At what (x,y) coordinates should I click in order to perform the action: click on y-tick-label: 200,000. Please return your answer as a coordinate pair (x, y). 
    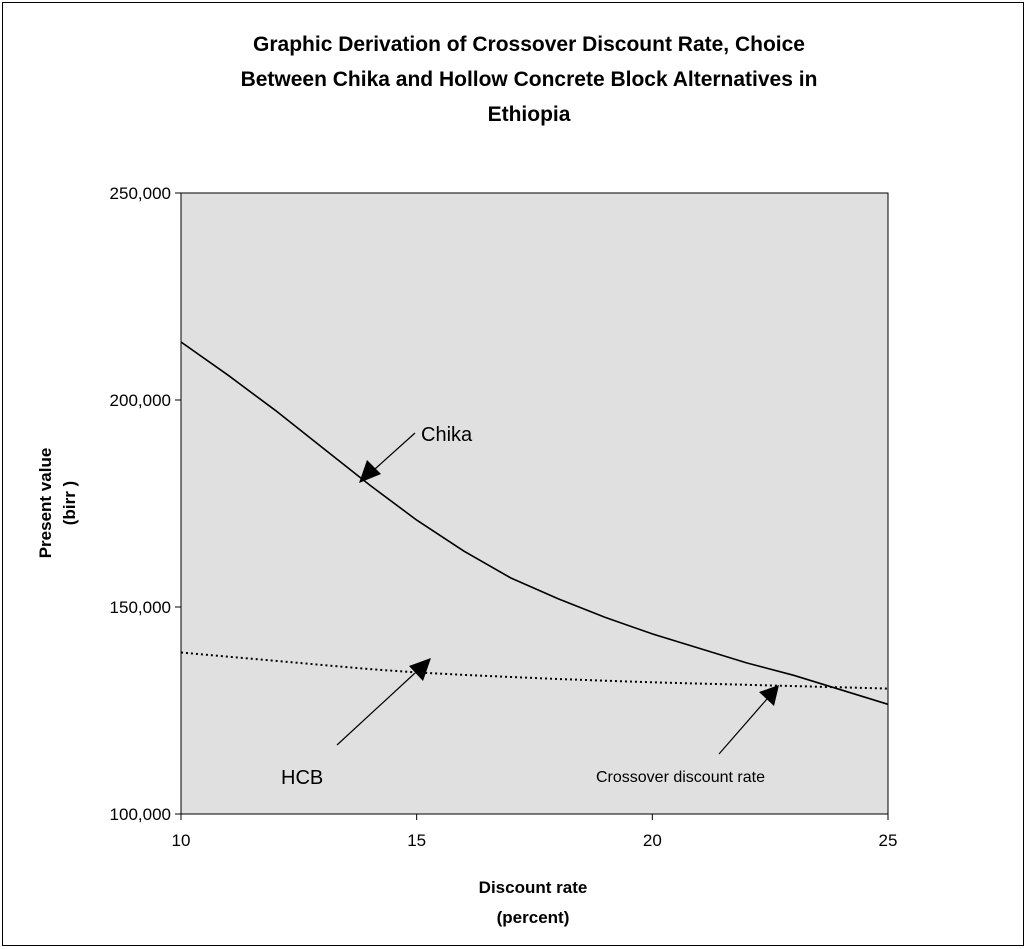
    Looking at the image, I should click on (140, 400).